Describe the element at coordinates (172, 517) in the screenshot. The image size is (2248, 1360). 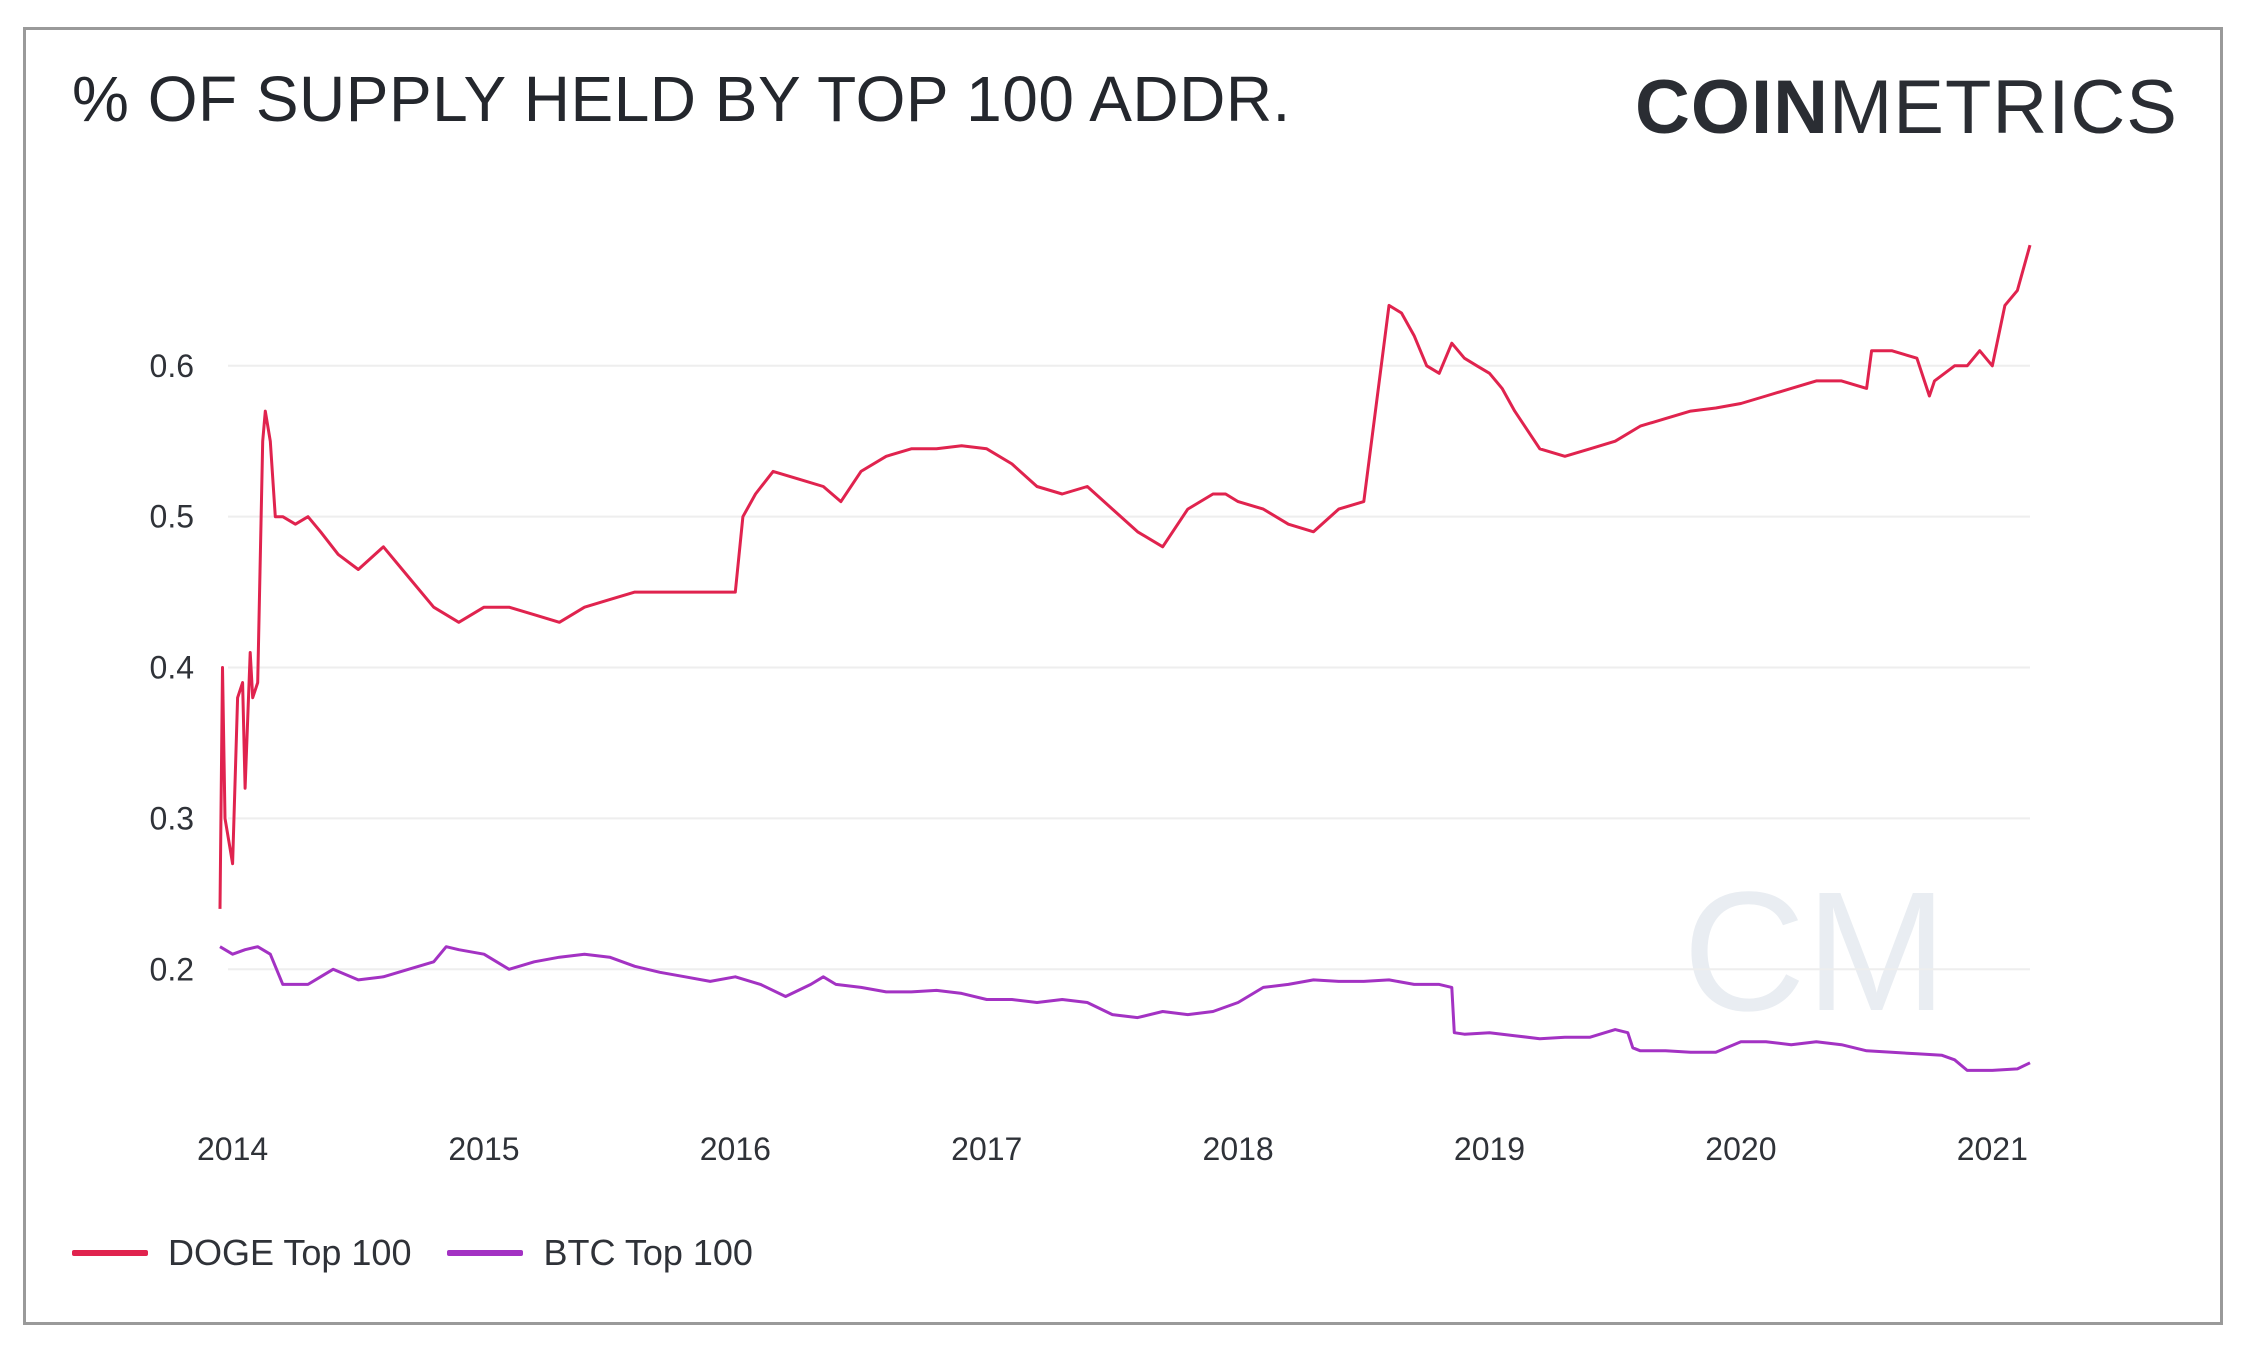
I see `y-tick-label: 0.5` at that location.